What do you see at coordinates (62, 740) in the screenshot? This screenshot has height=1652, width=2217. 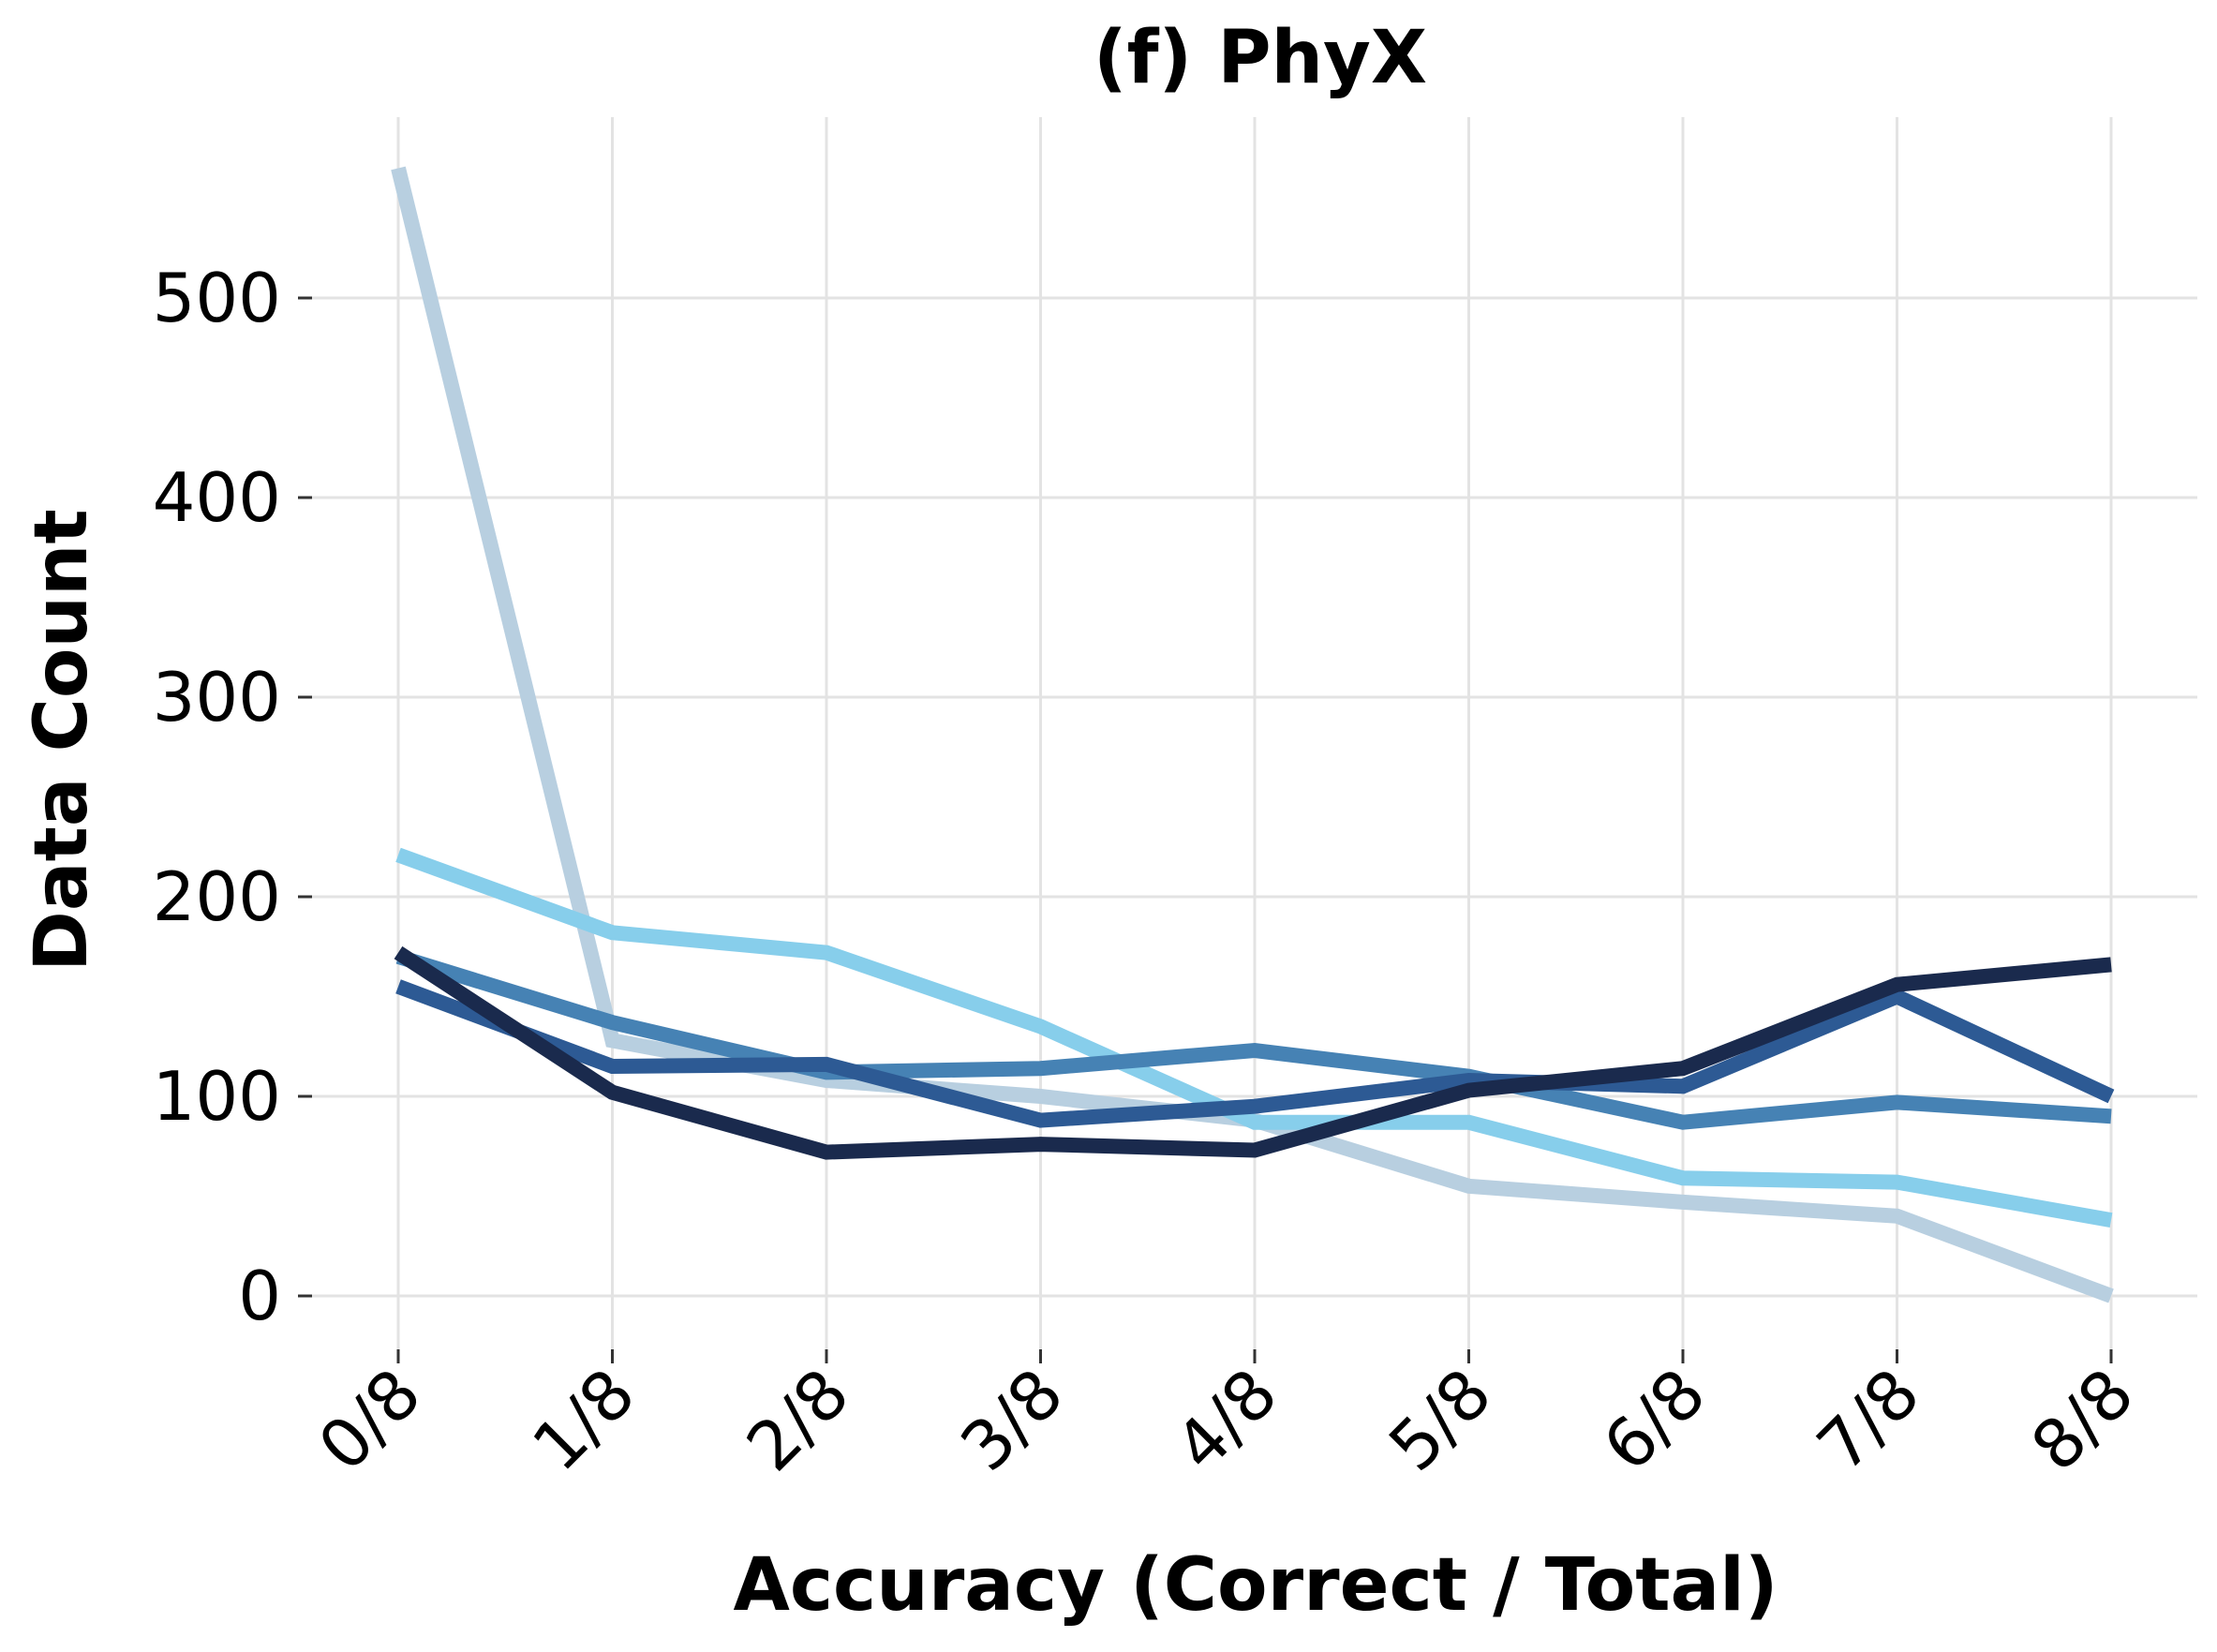 I see `y-axis-label: Data Count` at bounding box center [62, 740].